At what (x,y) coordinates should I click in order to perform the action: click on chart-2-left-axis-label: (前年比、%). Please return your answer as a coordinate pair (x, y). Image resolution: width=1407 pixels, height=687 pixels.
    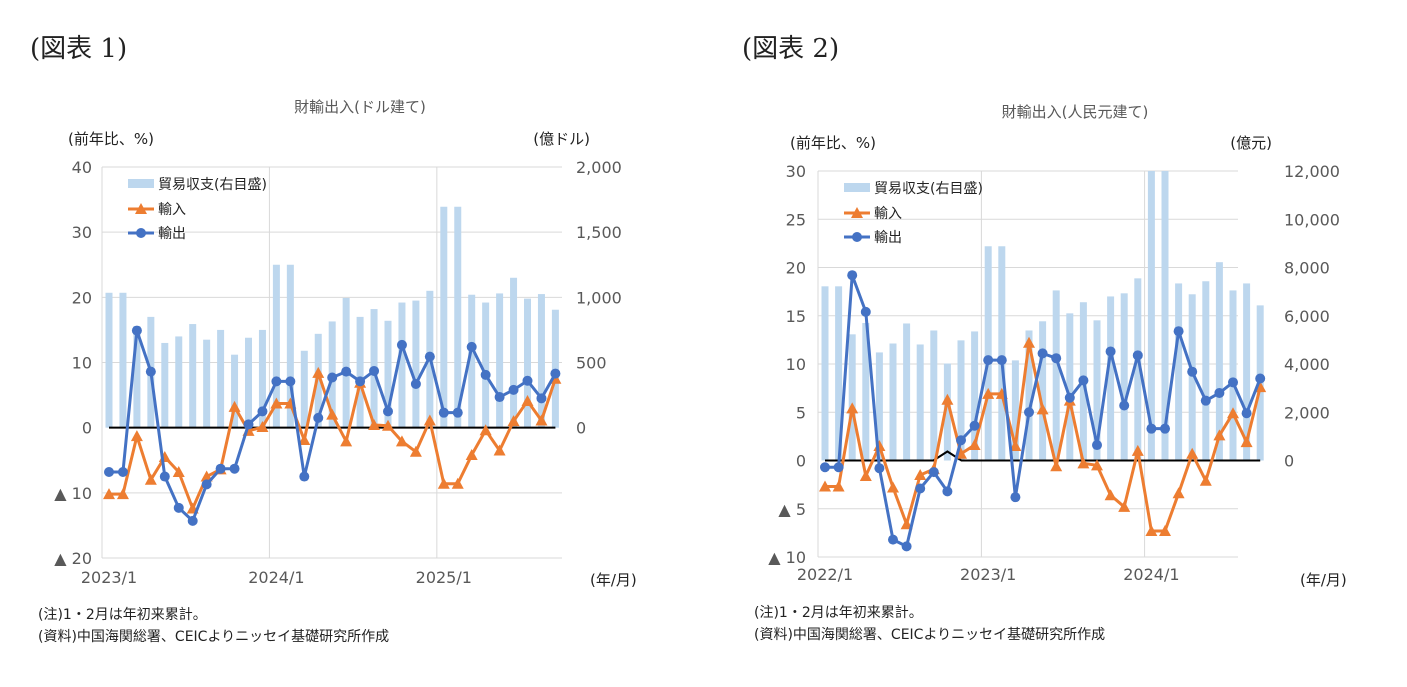
    Looking at the image, I should click on (833, 143).